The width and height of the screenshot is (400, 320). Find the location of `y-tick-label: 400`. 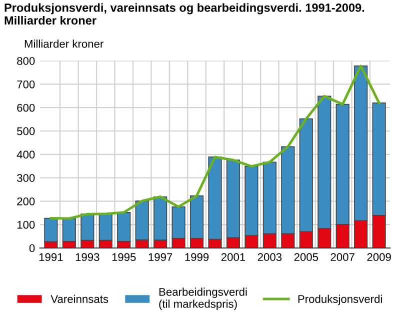

y-tick-label: 400 is located at coordinates (25, 154).